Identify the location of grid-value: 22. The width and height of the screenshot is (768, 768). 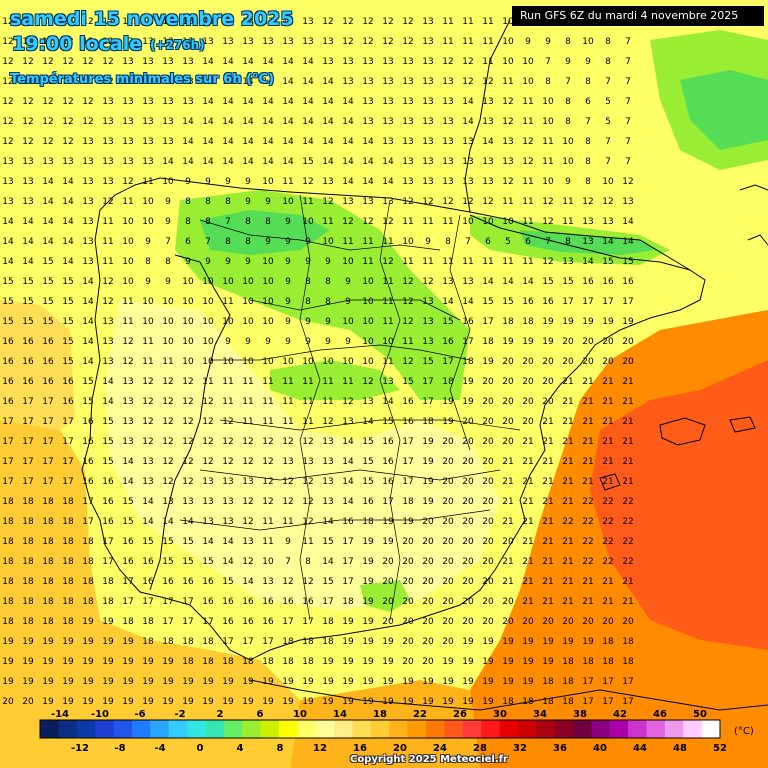
(607, 542).